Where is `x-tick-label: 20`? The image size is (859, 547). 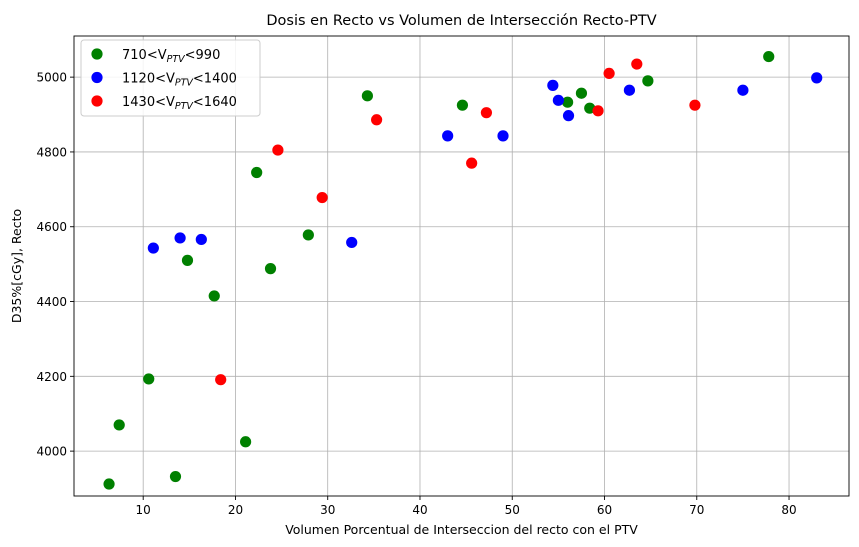 x-tick-label: 20 is located at coordinates (235, 510).